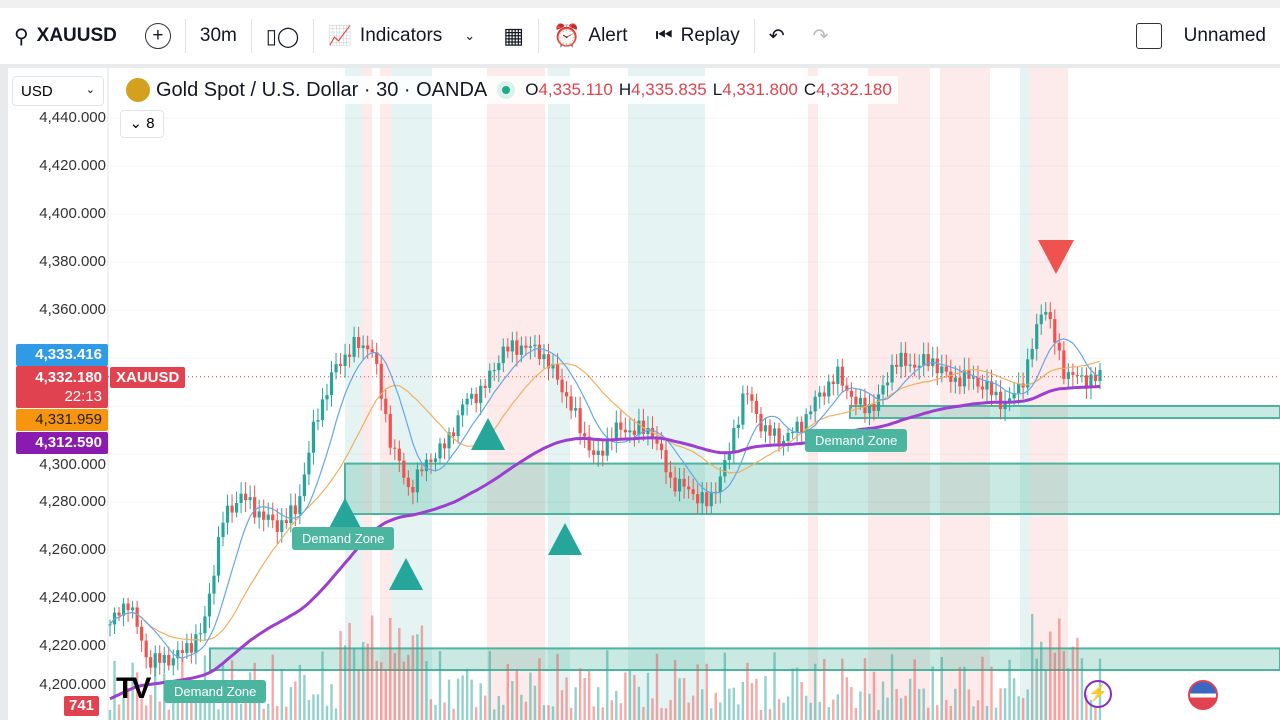  I want to click on redo-button: ↷, so click(821, 36).